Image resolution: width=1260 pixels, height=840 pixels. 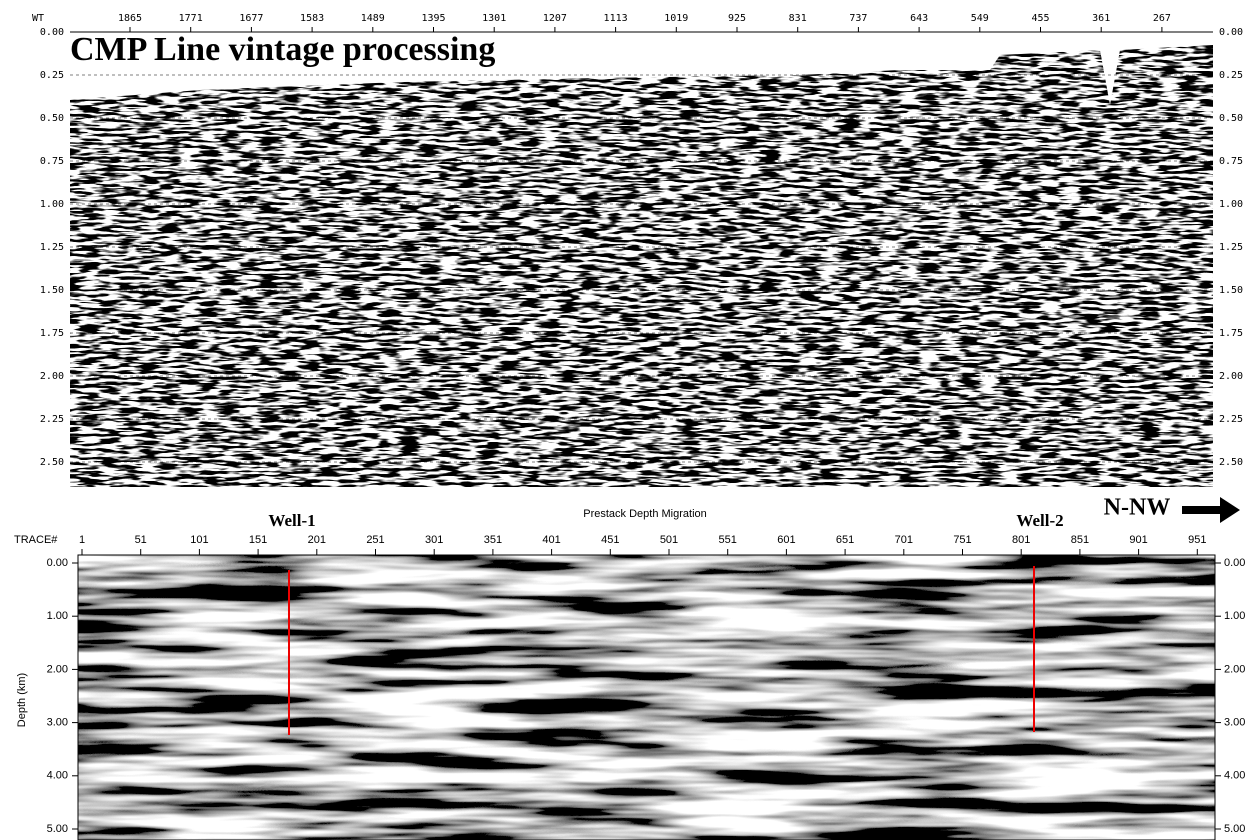 What do you see at coordinates (434, 540) in the screenshot?
I see `x-tick-label: 301` at bounding box center [434, 540].